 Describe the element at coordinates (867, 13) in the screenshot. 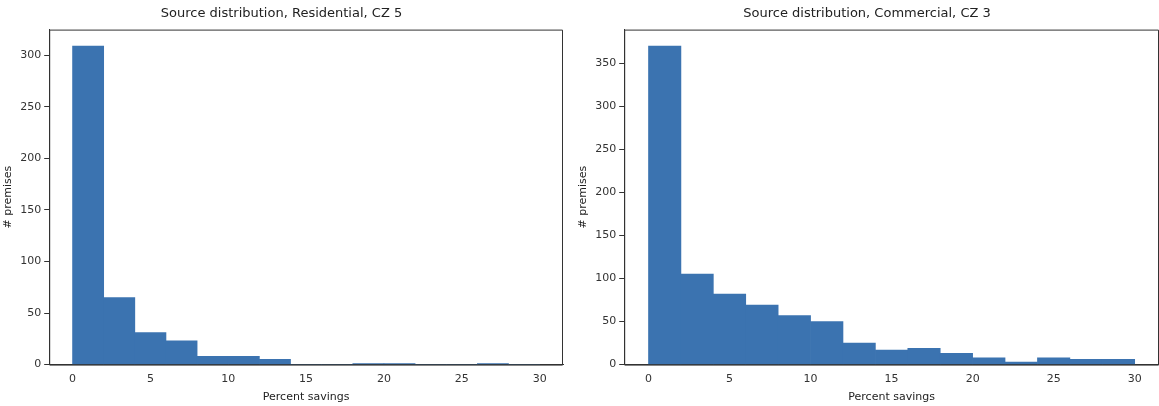

I see `chart-title: Source distribution, Commercial, CZ 3` at that location.